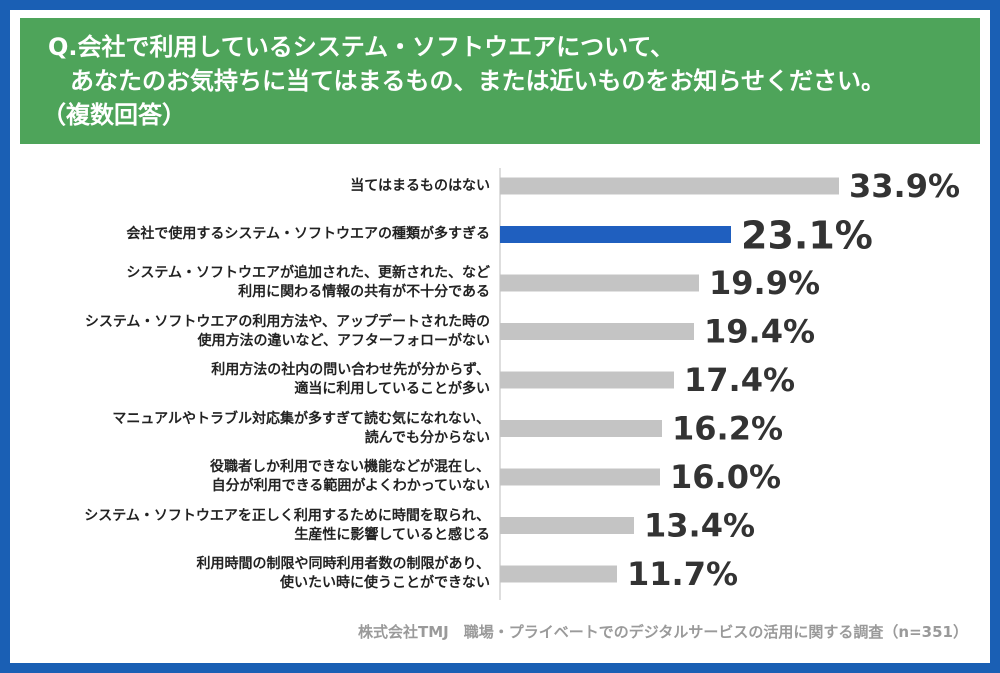 The width and height of the screenshot is (1000, 673). I want to click on category-label-4-line-1: 適当に利用していることが多い, so click(392, 389).